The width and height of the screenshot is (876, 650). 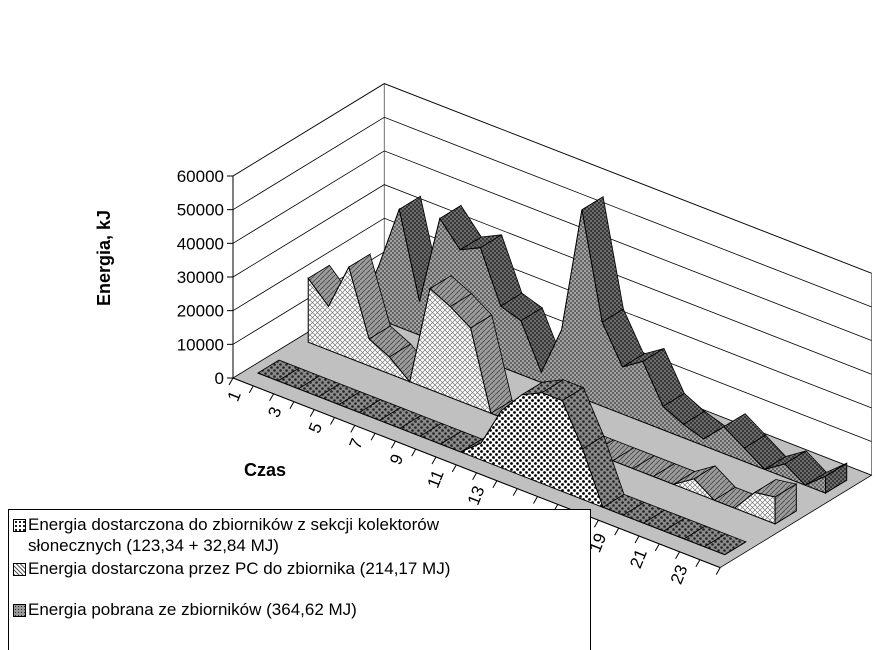 What do you see at coordinates (476, 495) in the screenshot?
I see `x-tick-label: 13` at bounding box center [476, 495].